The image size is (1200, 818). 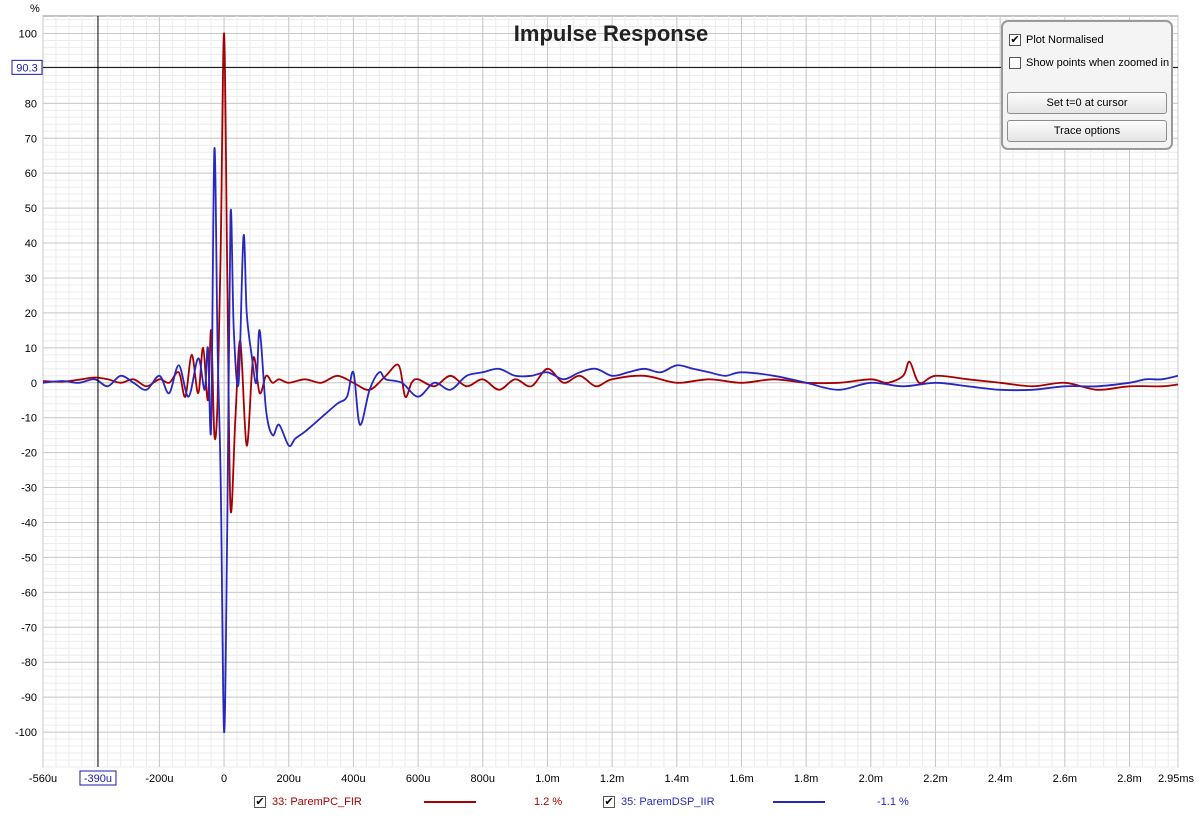 What do you see at coordinates (31, 139) in the screenshot?
I see `y-tick-label: 70` at bounding box center [31, 139].